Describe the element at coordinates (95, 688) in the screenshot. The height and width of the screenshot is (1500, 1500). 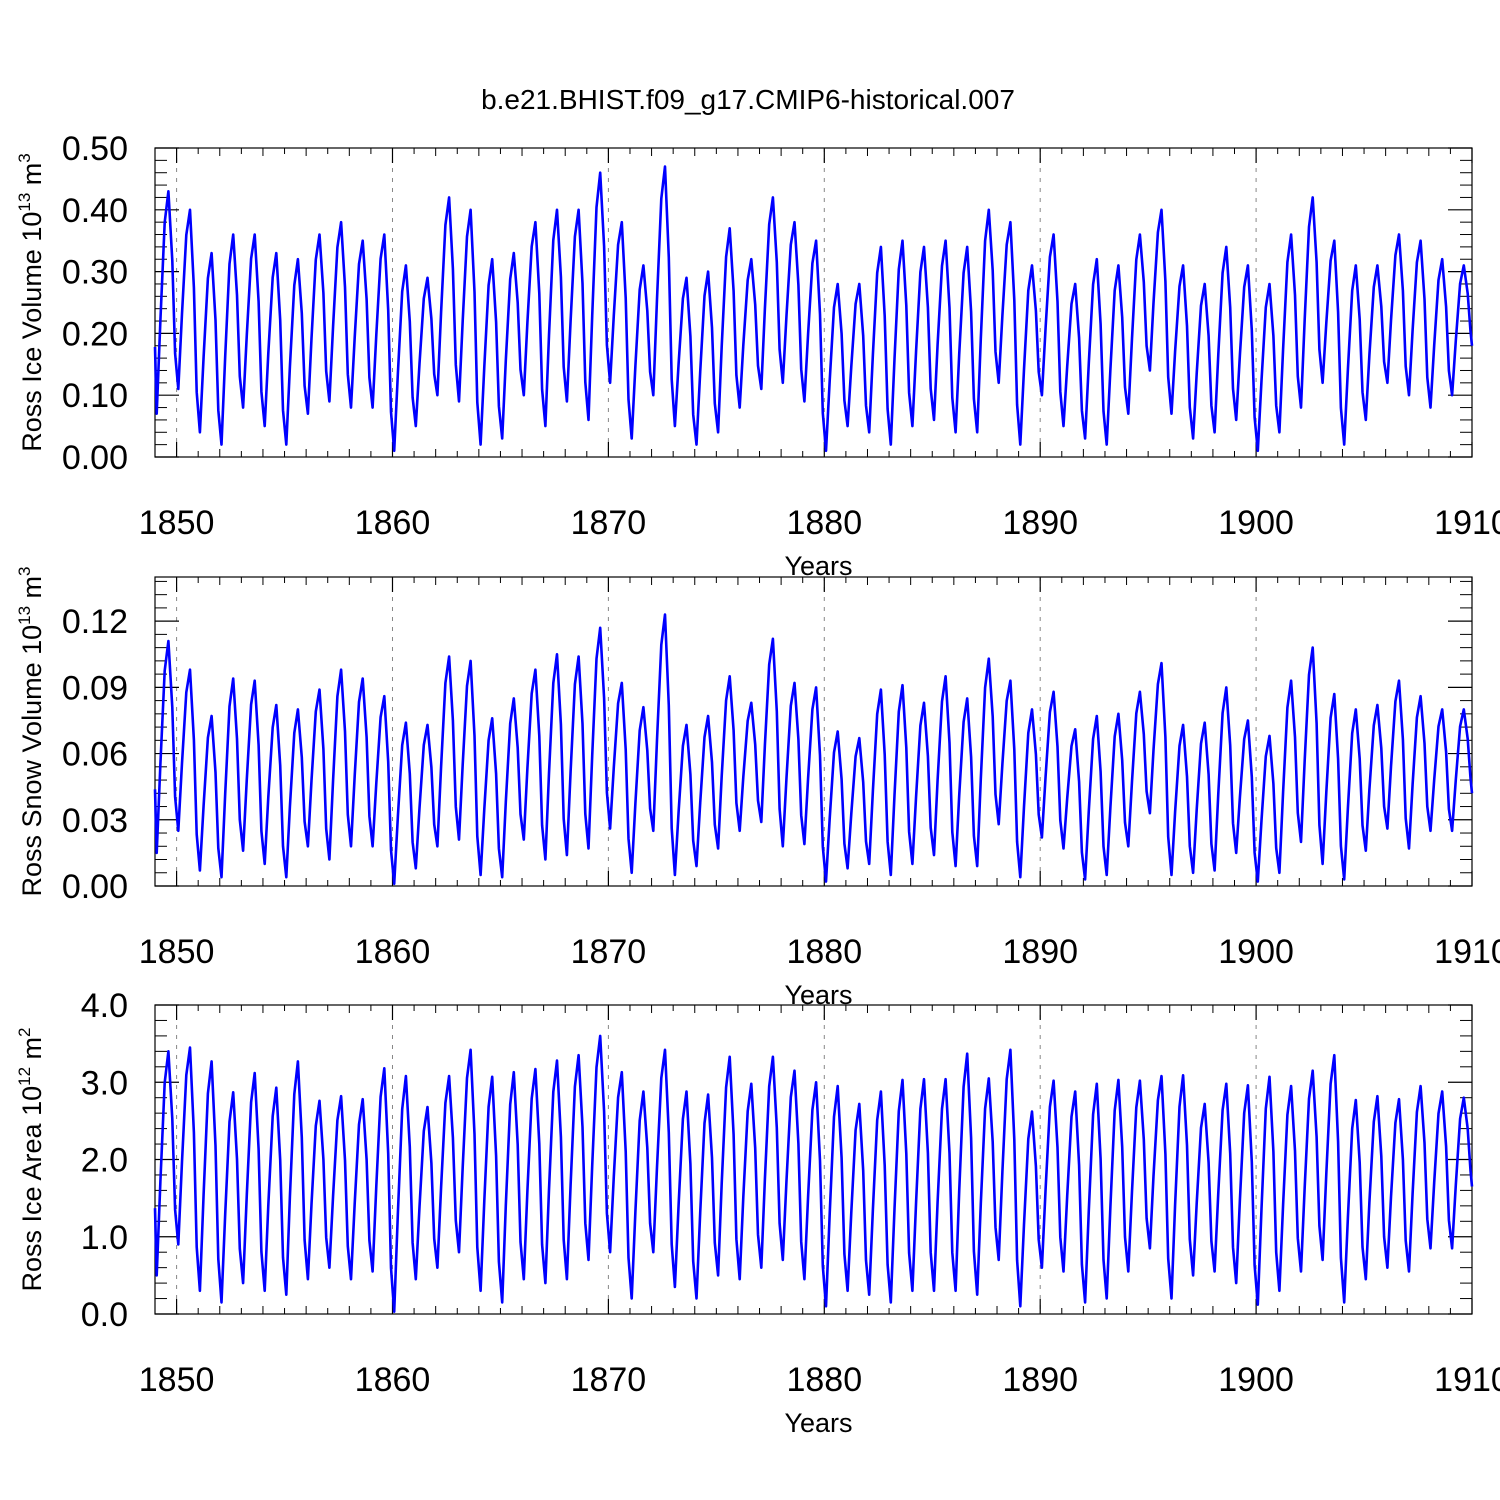
I see `y-tick-label: 0.09` at that location.